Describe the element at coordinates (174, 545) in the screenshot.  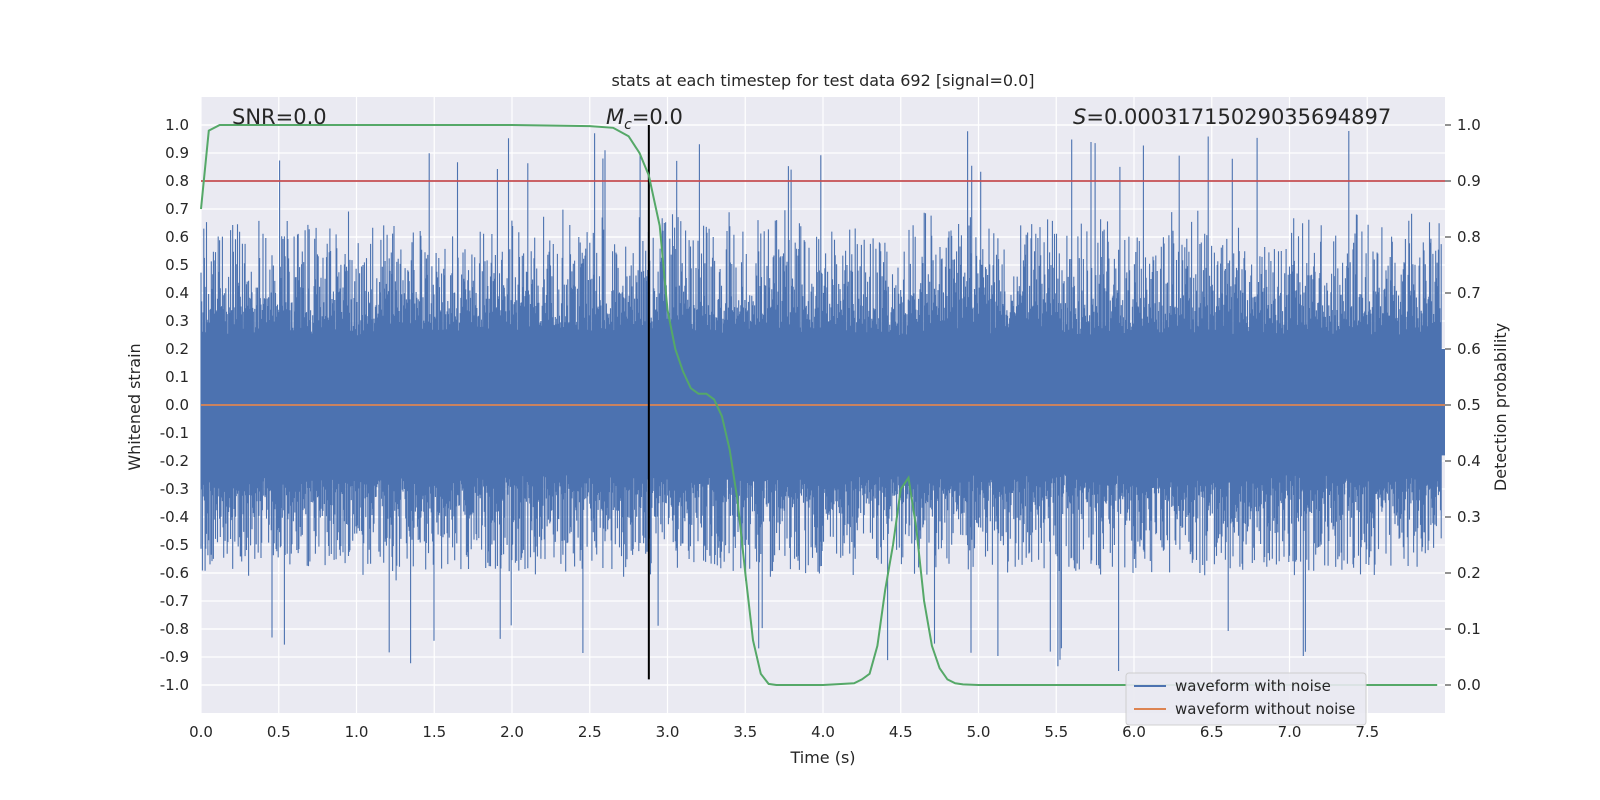
I see `y-tick-label-left: -0.5` at that location.